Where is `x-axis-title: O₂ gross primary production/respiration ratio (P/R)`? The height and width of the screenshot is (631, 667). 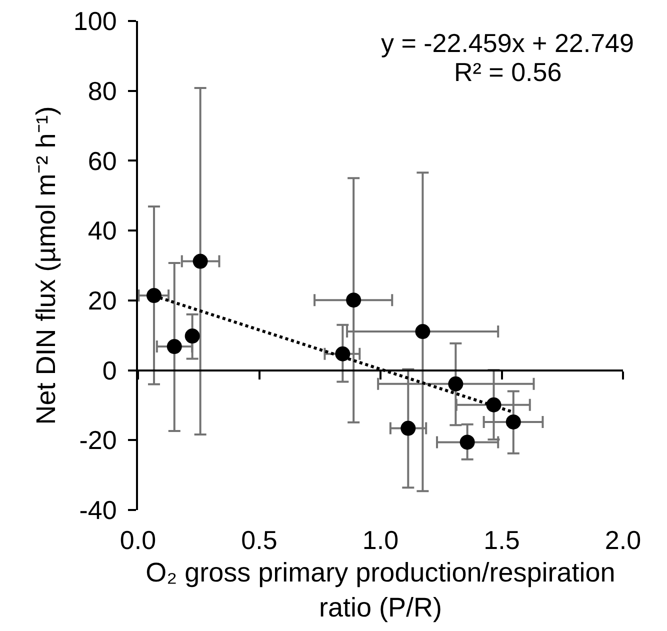
x-axis-title: O₂ gross primary production/respiration ratio (P/R) is located at coordinates (381, 589).